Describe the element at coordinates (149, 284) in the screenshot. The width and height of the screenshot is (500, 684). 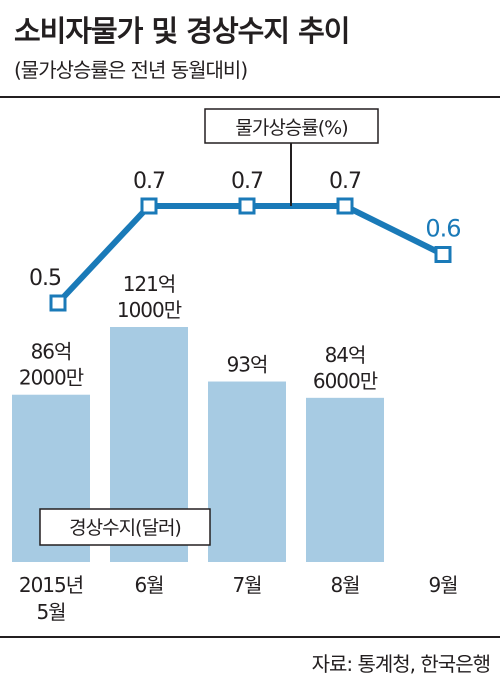
I see `bar-label-2-line-1: 121억` at that location.